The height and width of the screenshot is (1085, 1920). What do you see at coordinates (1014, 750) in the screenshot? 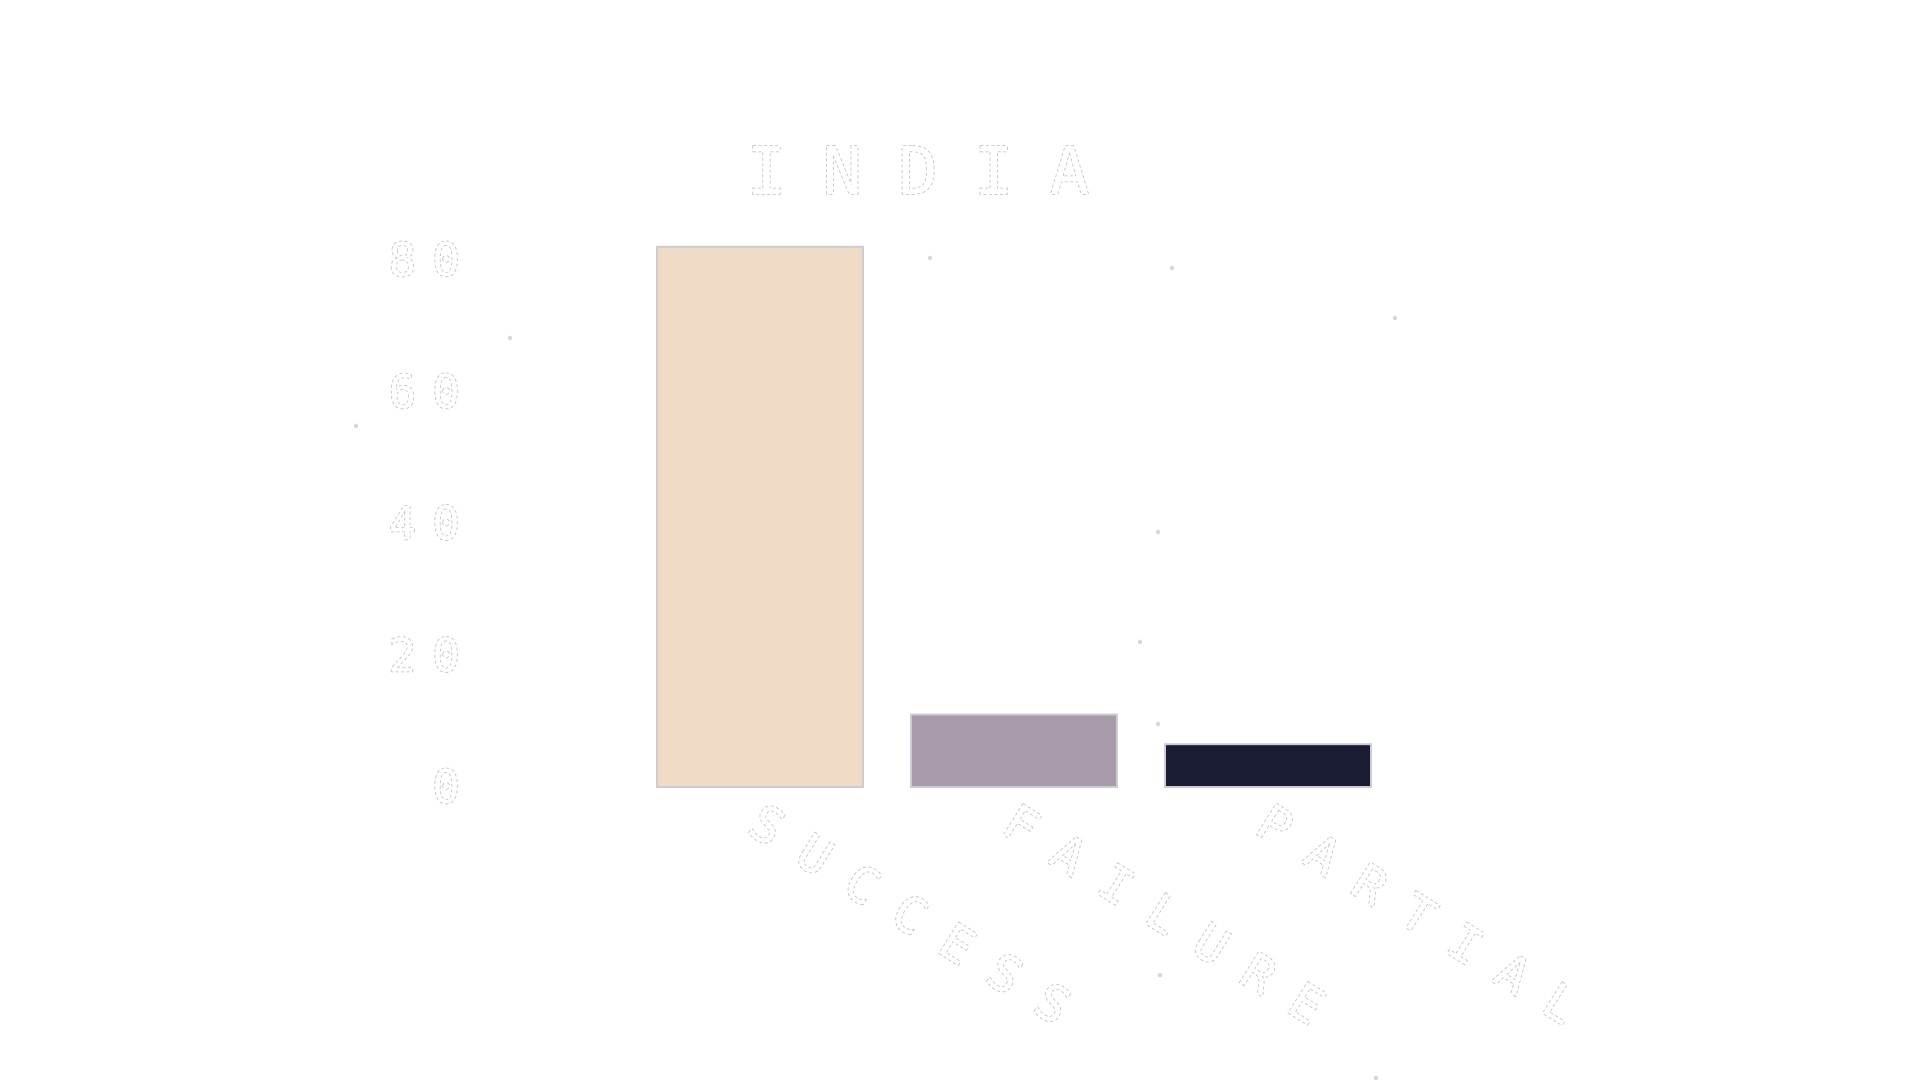
I see `bar-failure` at bounding box center [1014, 750].